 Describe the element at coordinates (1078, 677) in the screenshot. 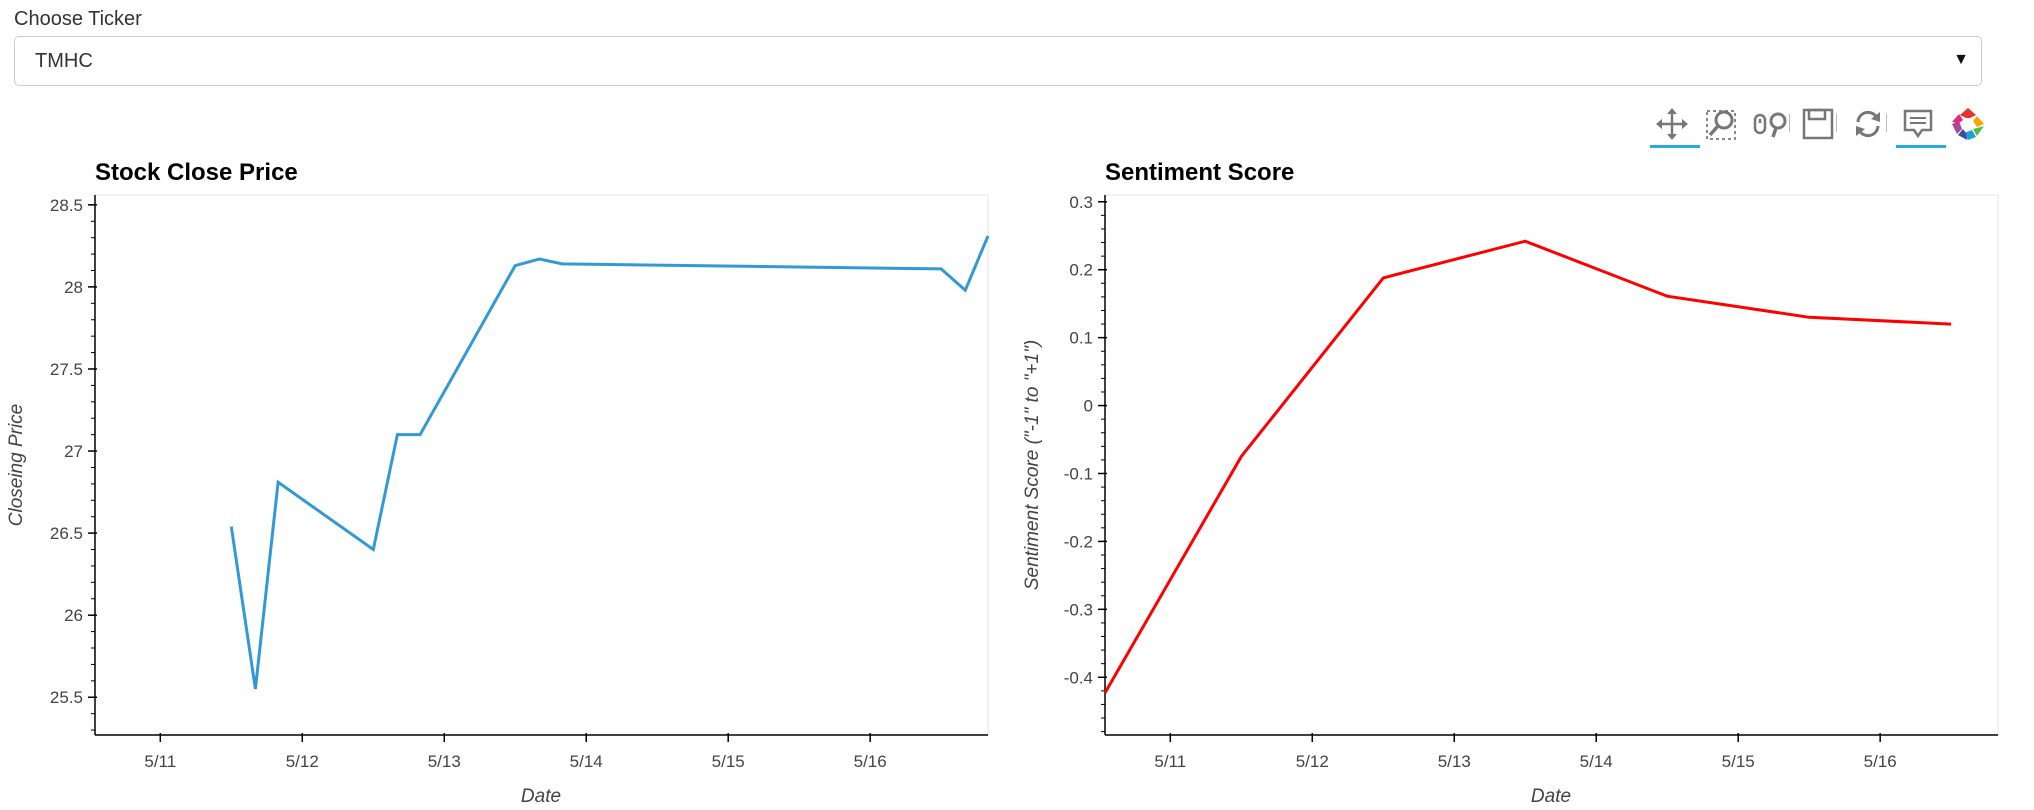

I see `y-tick-label: -0.4` at that location.